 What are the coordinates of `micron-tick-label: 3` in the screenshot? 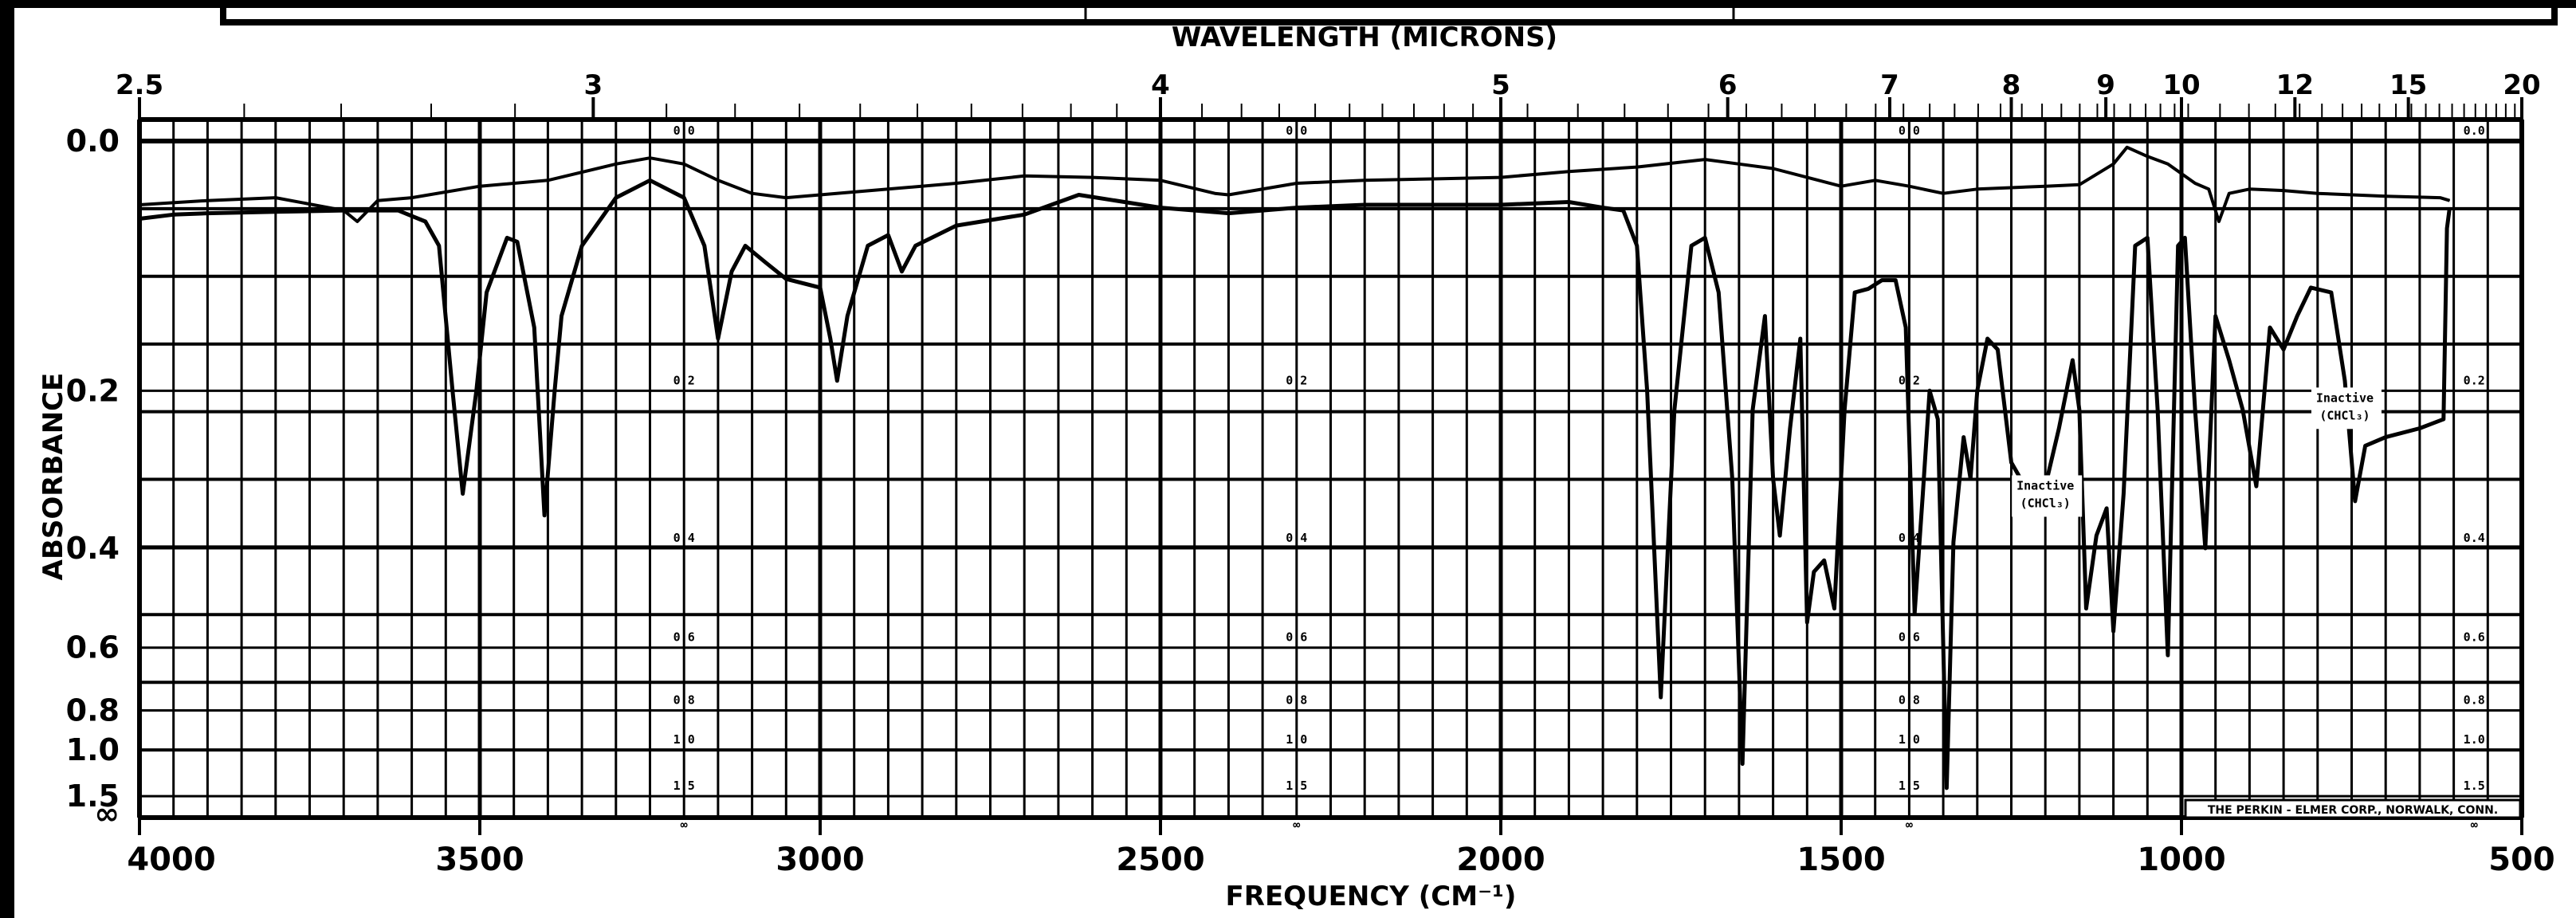 It's located at (593, 85).